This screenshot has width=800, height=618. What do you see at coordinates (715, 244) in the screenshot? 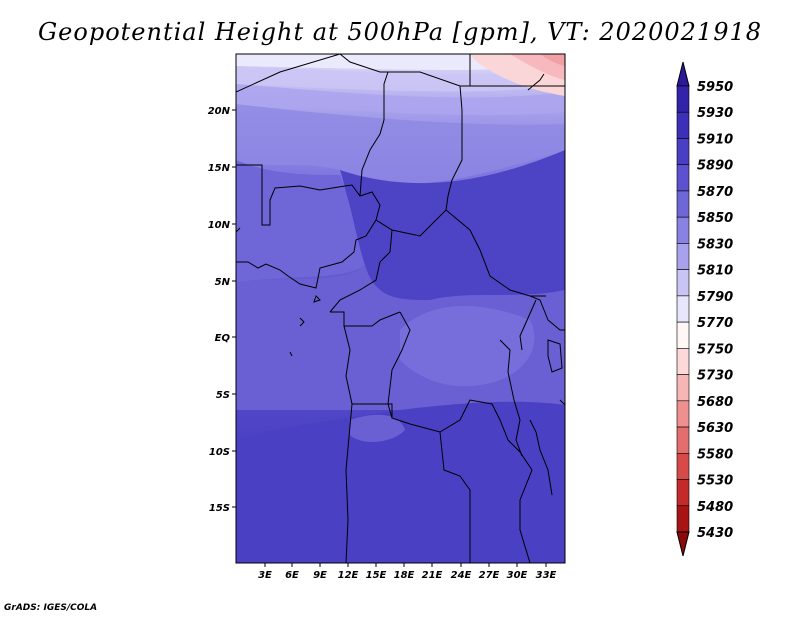
I see `colorbar-level-label: 5830` at bounding box center [715, 244].